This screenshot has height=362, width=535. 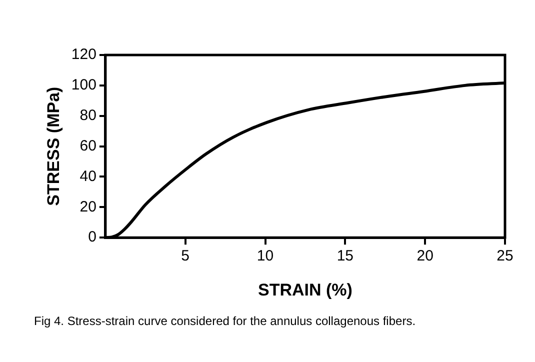 I want to click on y-tick-label: 60, so click(x=88, y=145).